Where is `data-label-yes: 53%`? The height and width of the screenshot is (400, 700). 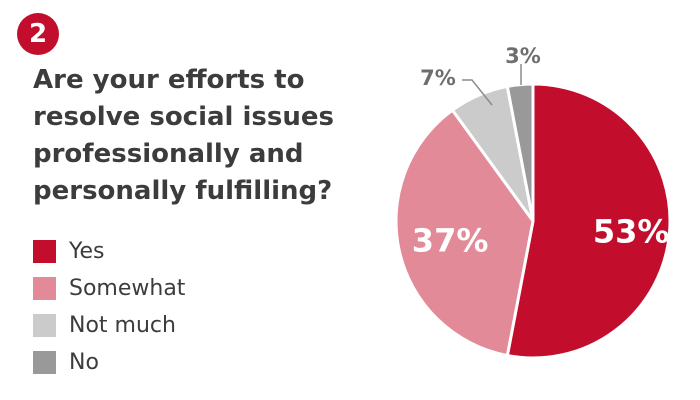
data-label-yes: 53% is located at coordinates (631, 231).